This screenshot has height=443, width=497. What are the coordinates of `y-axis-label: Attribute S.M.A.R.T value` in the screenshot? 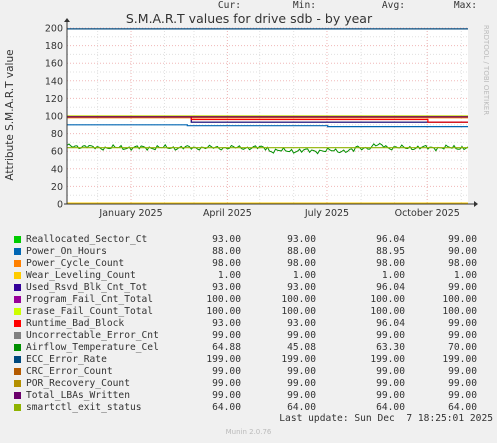 It's located at (10, 114).